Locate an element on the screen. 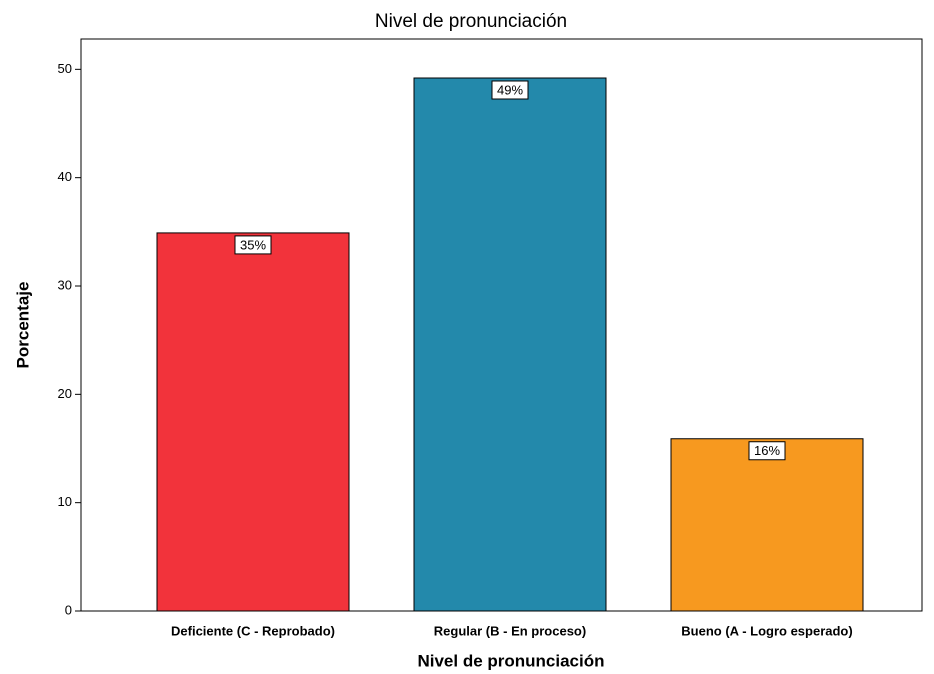 The image size is (934, 674). value-label: 49% is located at coordinates (510, 89).